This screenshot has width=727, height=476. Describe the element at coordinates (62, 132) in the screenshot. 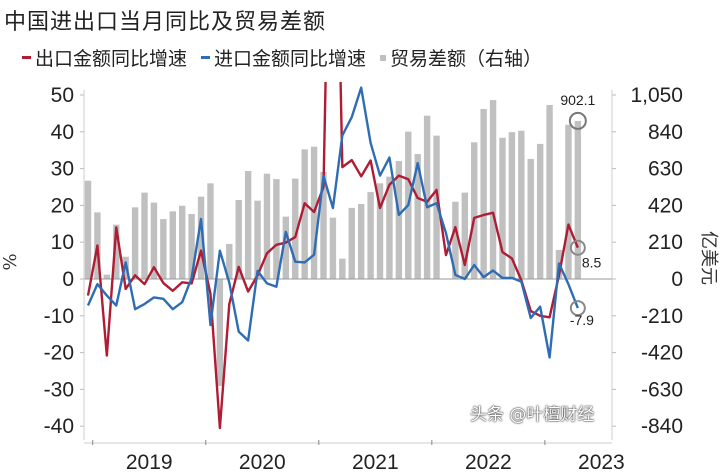

I see `left-tick-label: 40` at that location.